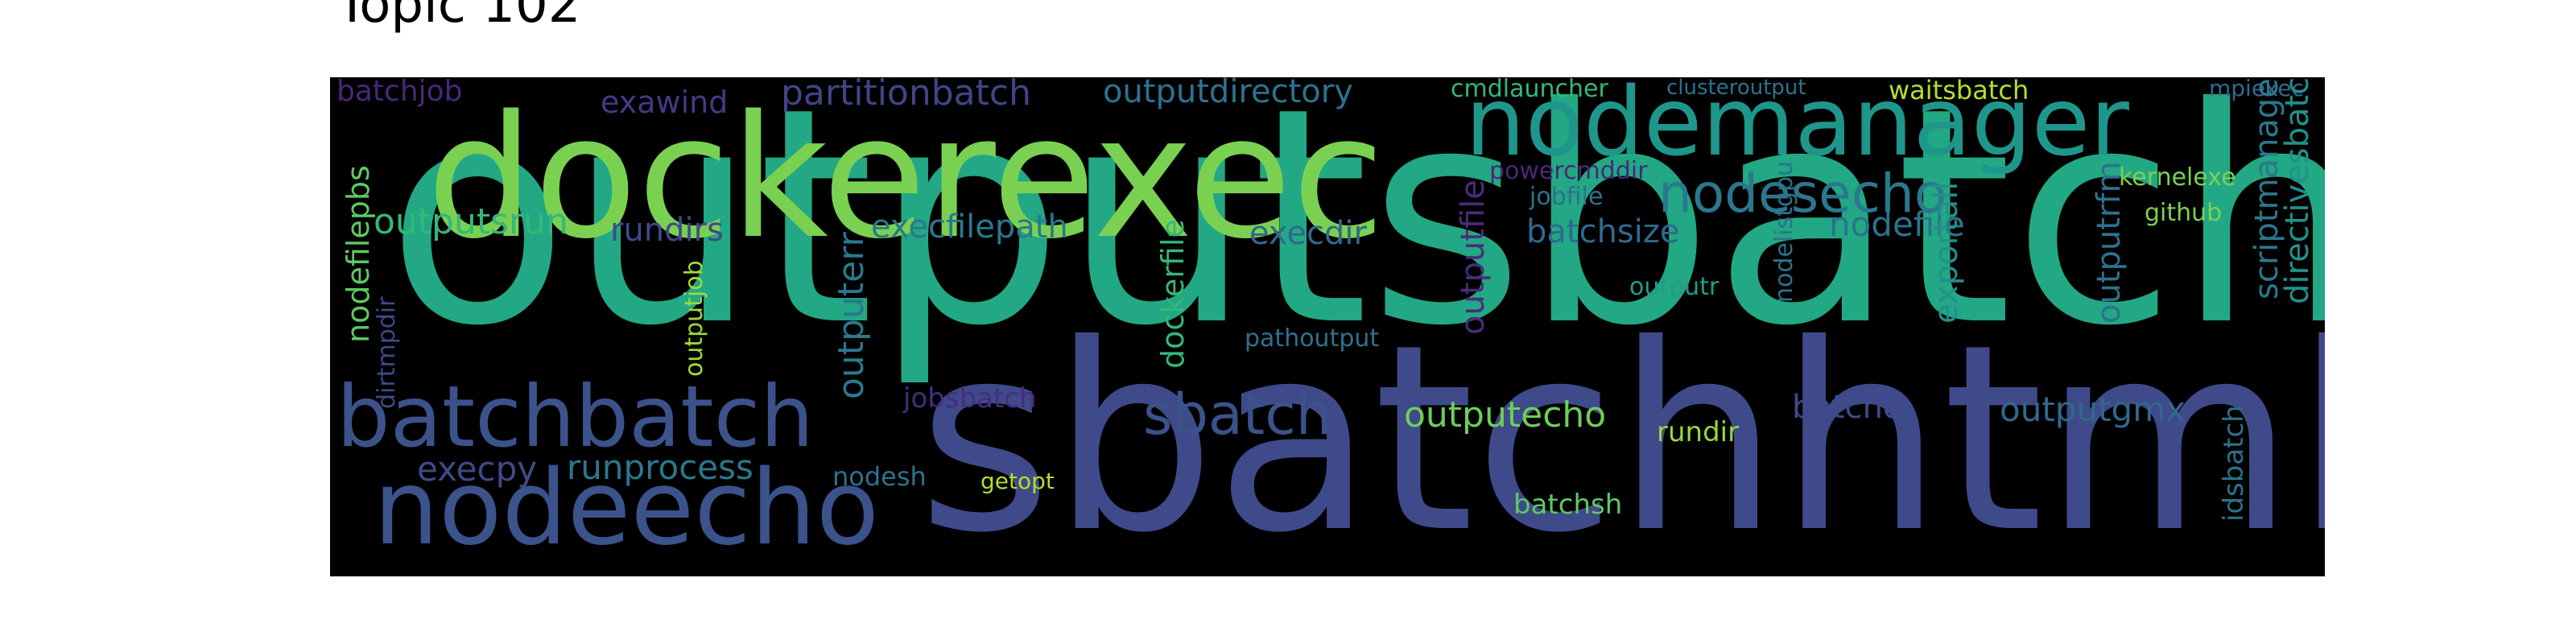 Image resolution: width=2576 pixels, height=644 pixels. I want to click on word: runprocess, so click(660, 467).